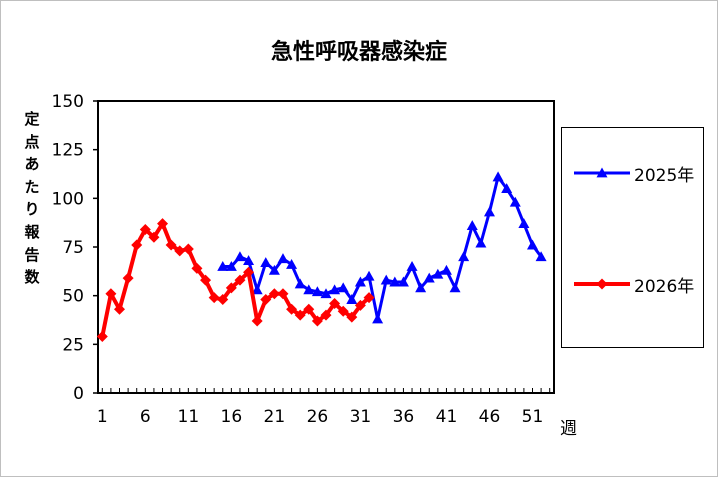 The height and width of the screenshot is (477, 718). What do you see at coordinates (32, 277) in the screenshot?
I see `y-axis-label-char: 数` at bounding box center [32, 277].